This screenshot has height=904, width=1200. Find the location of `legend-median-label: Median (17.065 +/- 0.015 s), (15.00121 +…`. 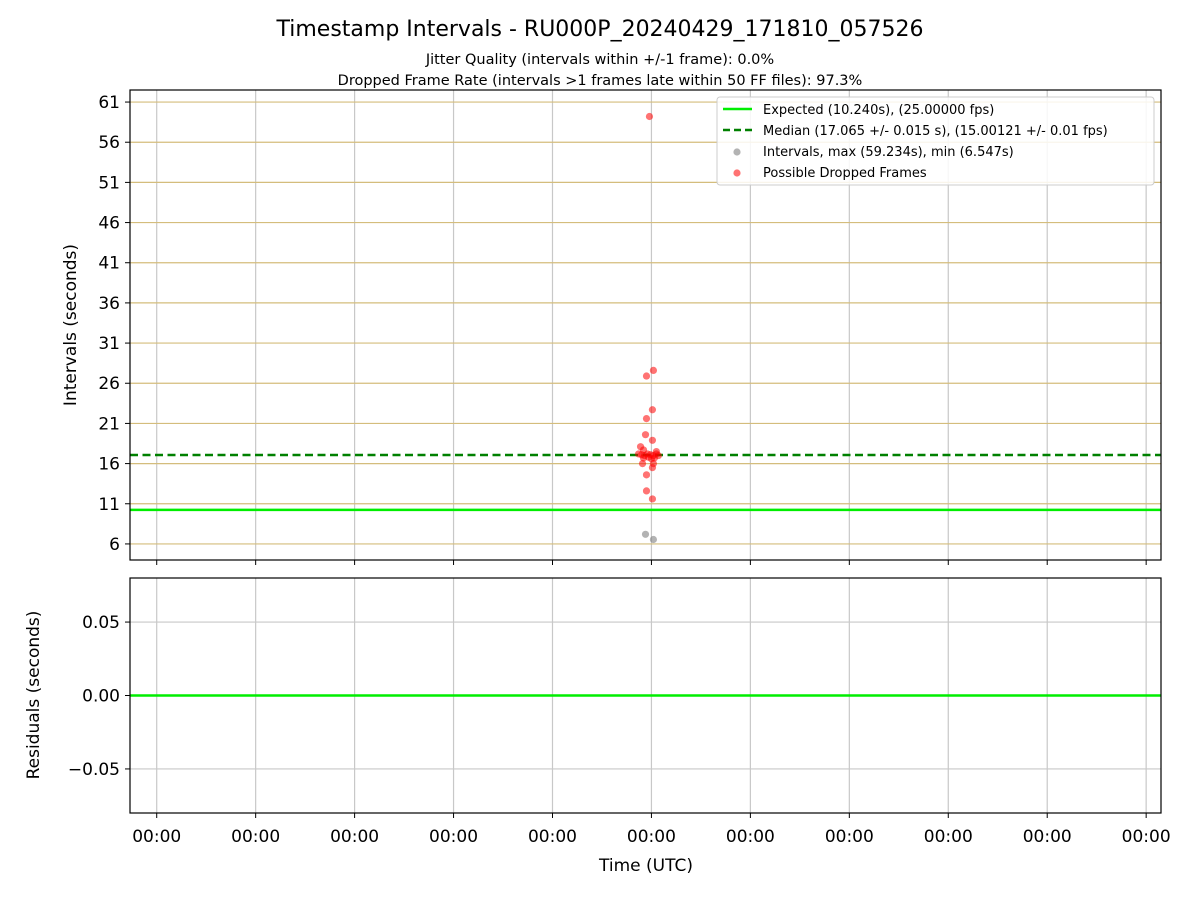

legend-median-label: Median (17.065 +/- 0.015 s), (15.00121 +… is located at coordinates (935, 131).